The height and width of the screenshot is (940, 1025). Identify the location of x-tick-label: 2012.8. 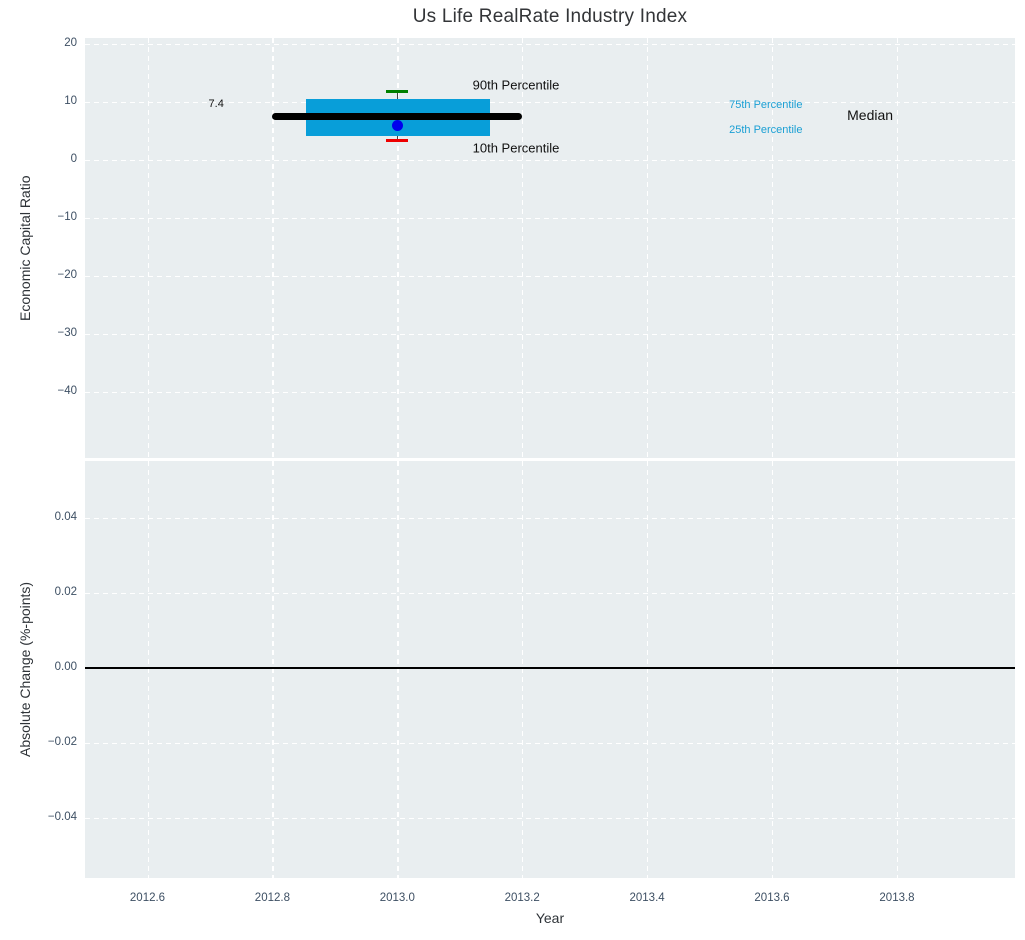
(272, 898).